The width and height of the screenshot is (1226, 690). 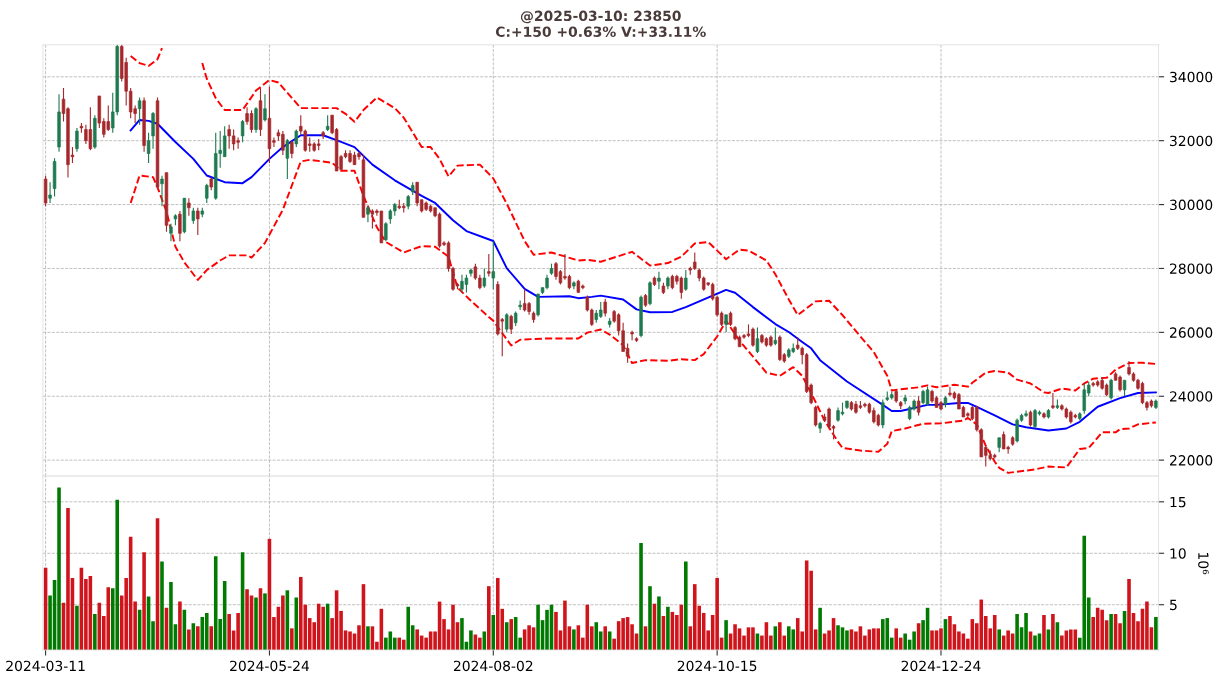 I want to click on y-tick-label: 22000, so click(x=1191, y=460).